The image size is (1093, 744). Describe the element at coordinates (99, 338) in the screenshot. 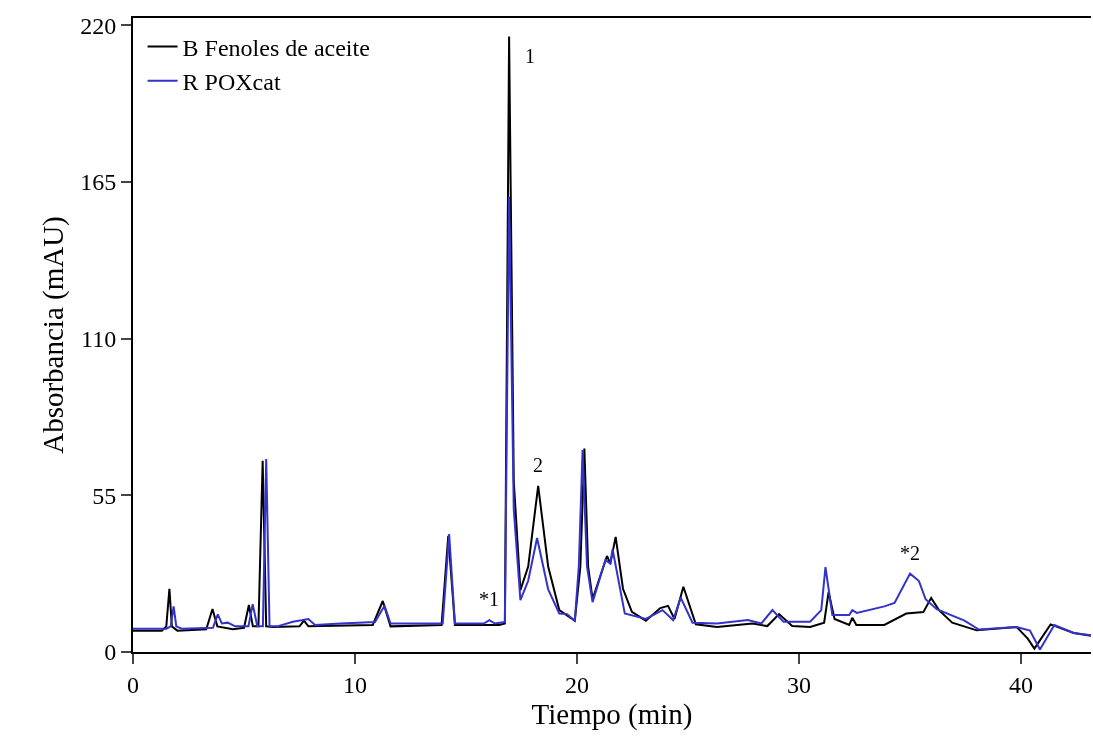

I see `y-tick-label: 110` at that location.